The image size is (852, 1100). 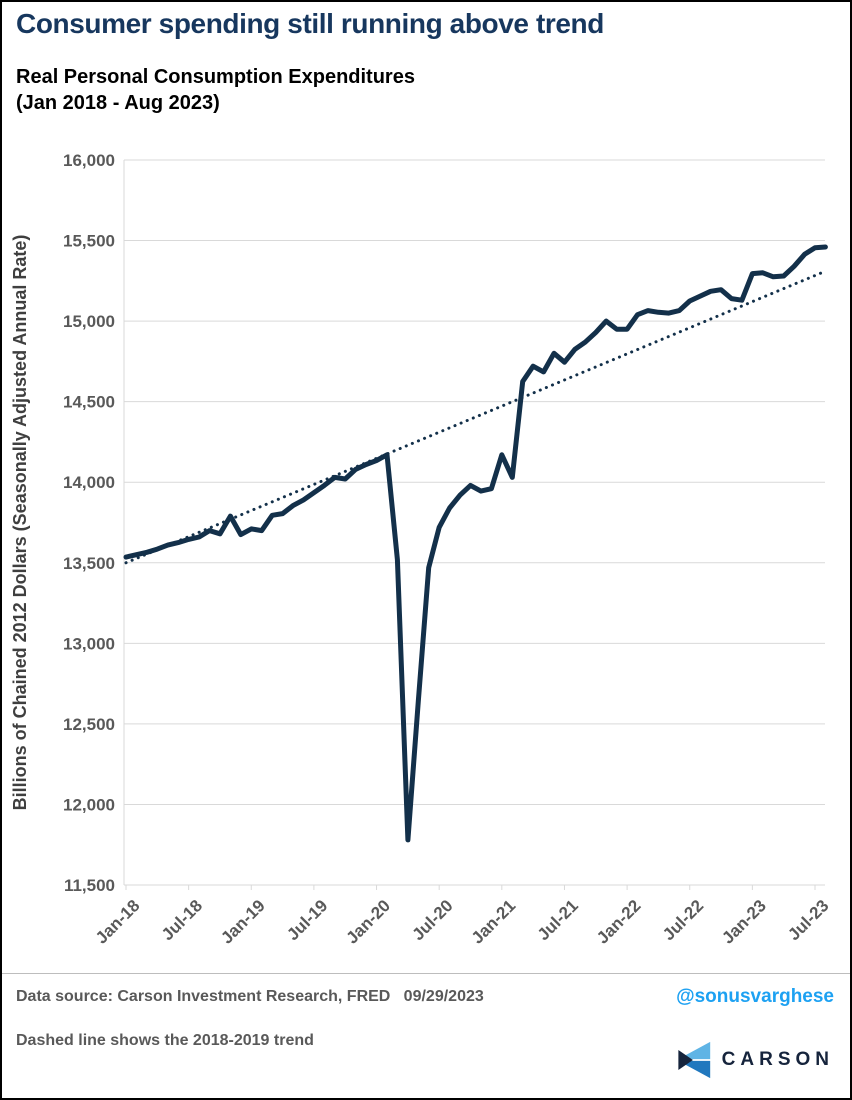 What do you see at coordinates (89, 402) in the screenshot?
I see `svg-text: 14,500` at bounding box center [89, 402].